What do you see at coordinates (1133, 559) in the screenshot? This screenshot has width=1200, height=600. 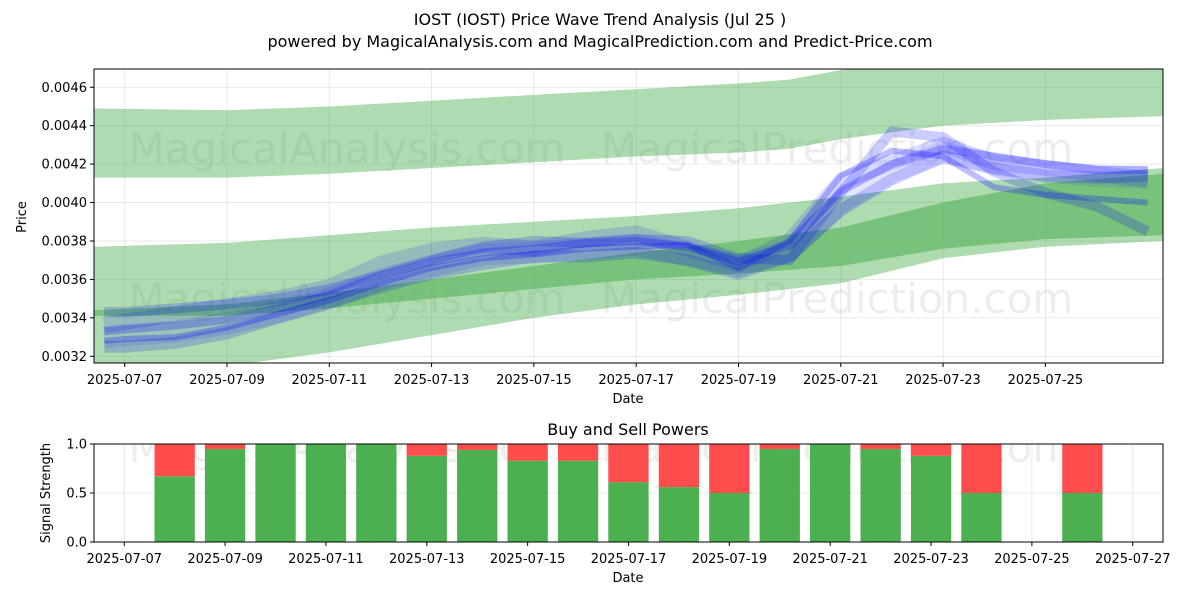 I see `x-tick-label: 2025-07-27` at bounding box center [1133, 559].